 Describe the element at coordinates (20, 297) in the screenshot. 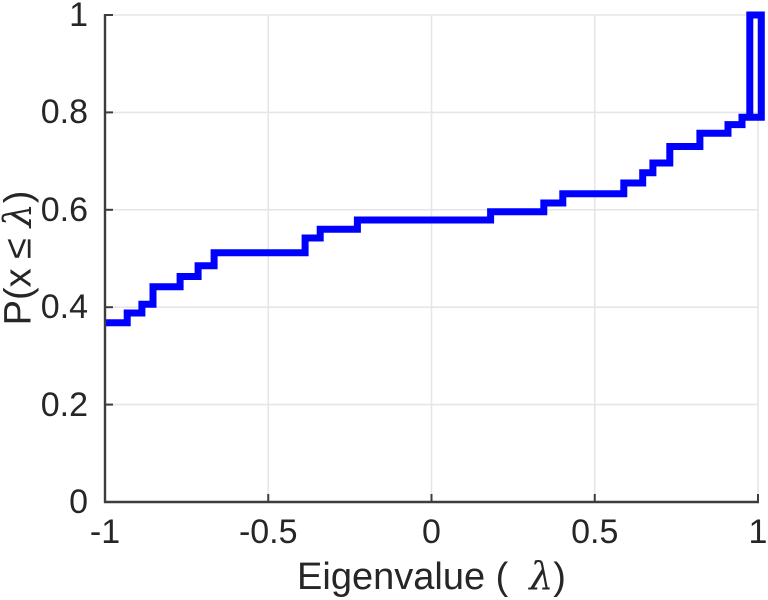

I see `y-axis-label-text: P(x` at that location.